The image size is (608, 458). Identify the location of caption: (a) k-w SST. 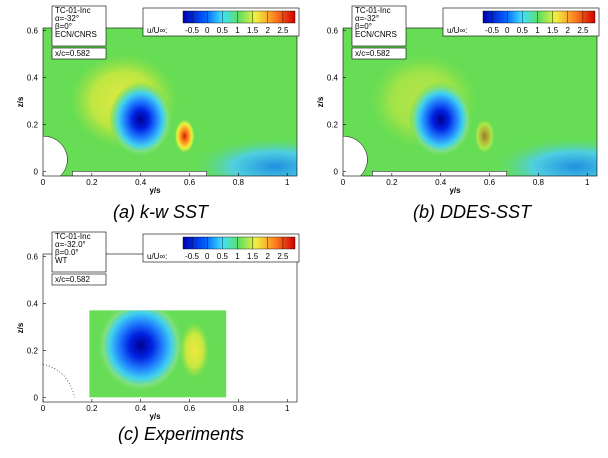
(161, 212).